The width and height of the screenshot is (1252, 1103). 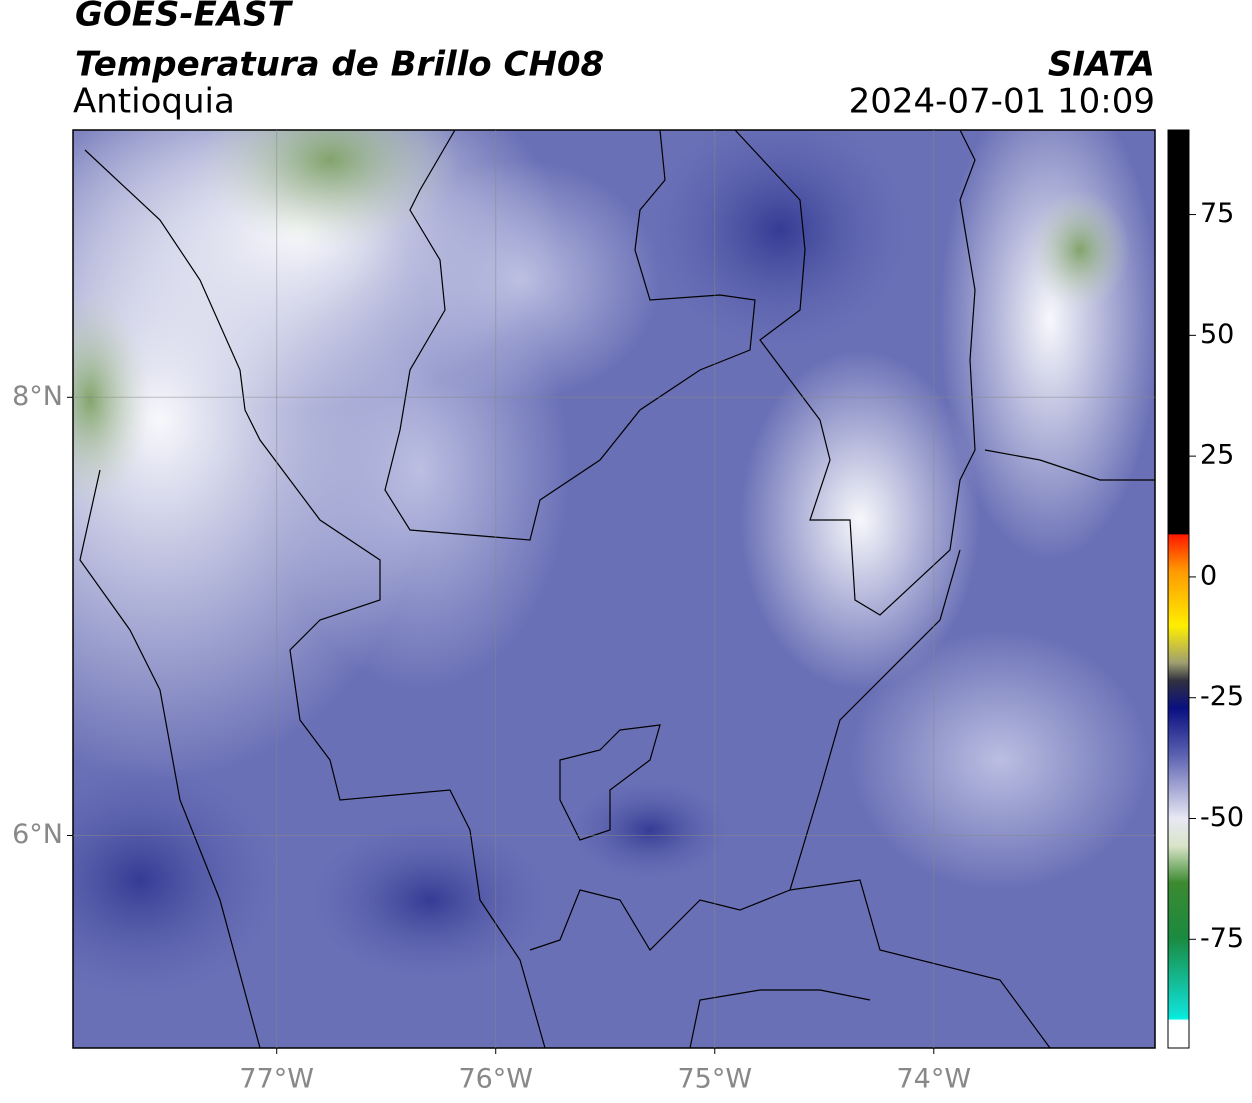 What do you see at coordinates (1002, 102) in the screenshot?
I see `datetime: 2024-07-01 10:09` at bounding box center [1002, 102].